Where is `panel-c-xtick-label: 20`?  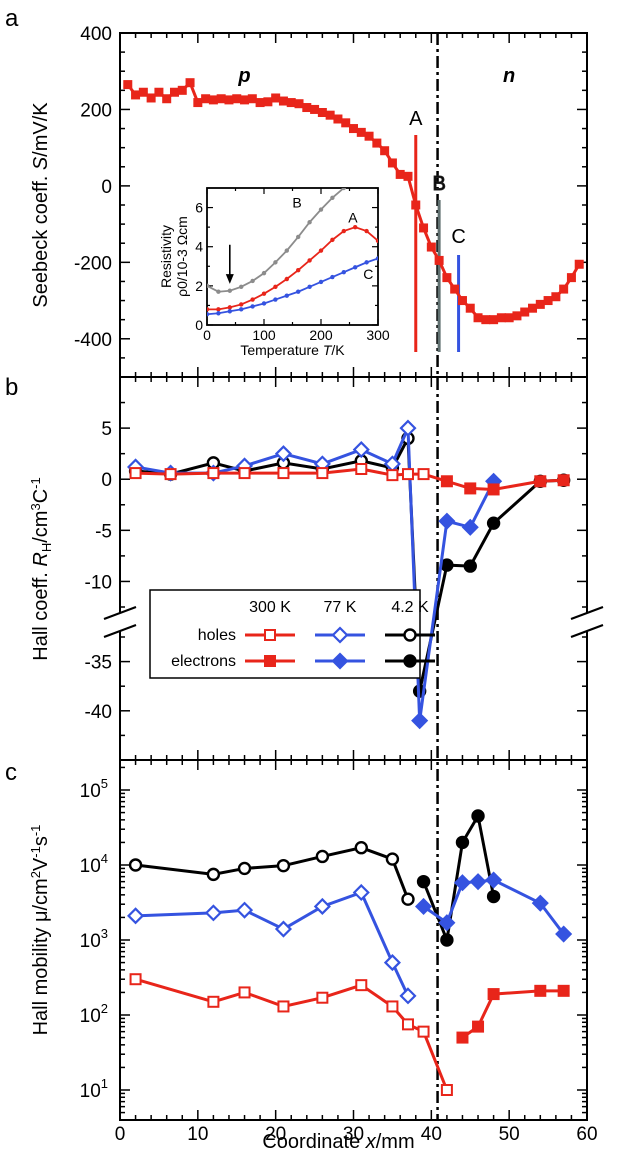
panel-c-xtick-label: 20 is located at coordinates (275, 1134).